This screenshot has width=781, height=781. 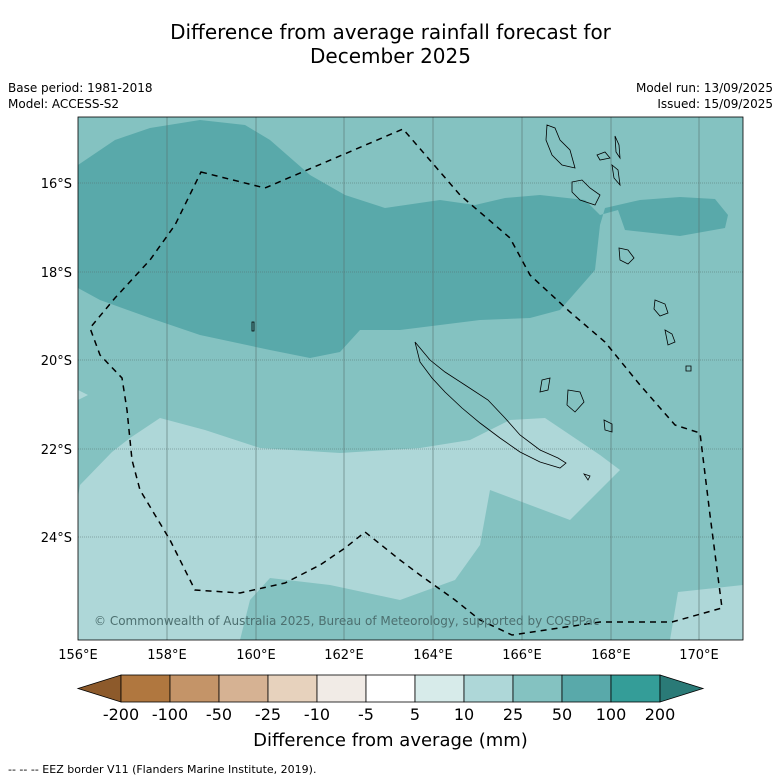 I want to click on colorbar-tick-label: -200, so click(x=121, y=714).